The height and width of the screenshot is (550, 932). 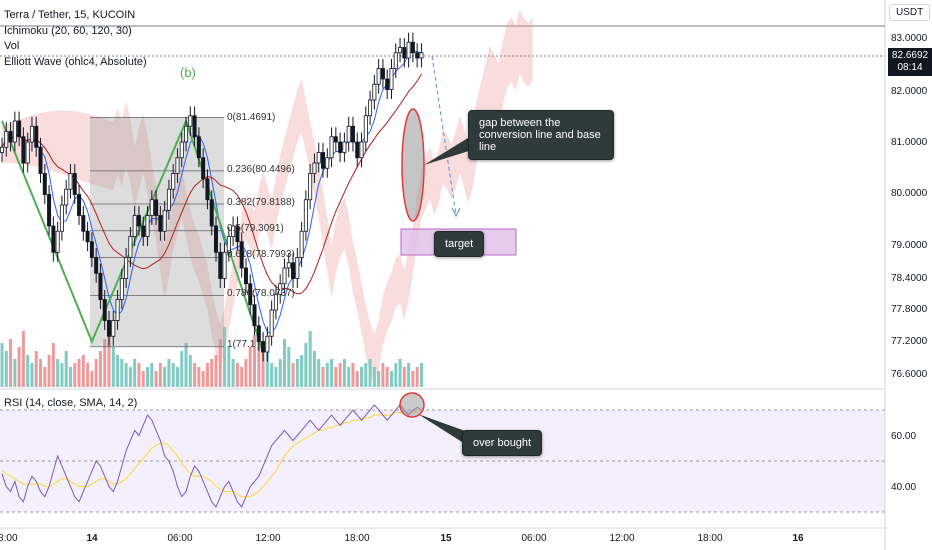 What do you see at coordinates (444, 135) in the screenshot?
I see `projection-arrow` at bounding box center [444, 135].